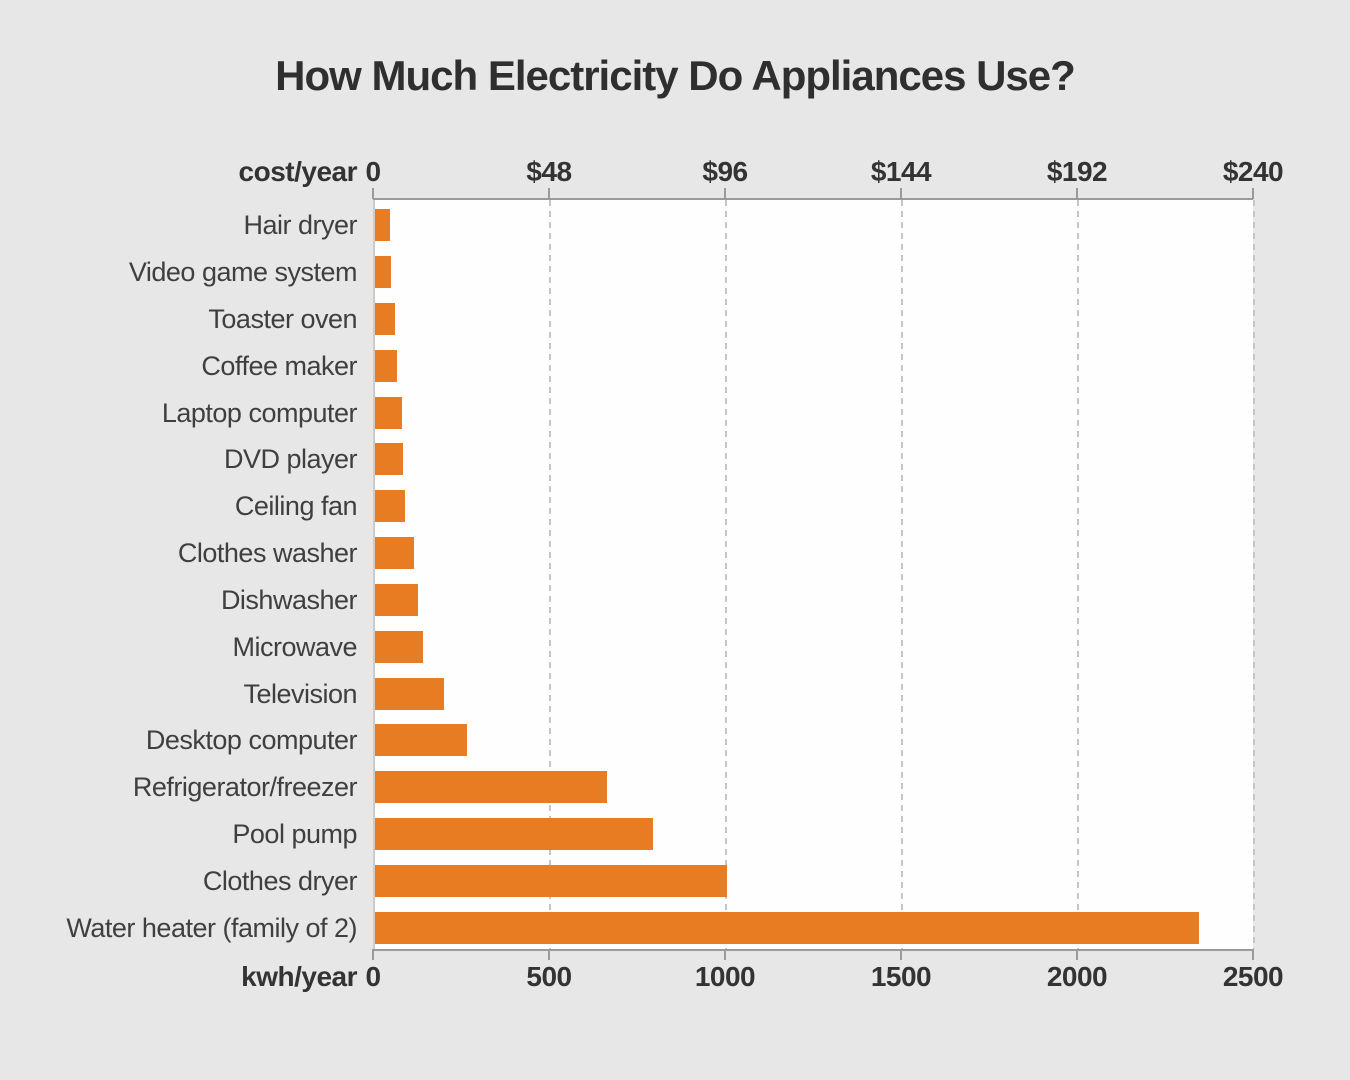 The width and height of the screenshot is (1350, 1080). What do you see at coordinates (290, 459) in the screenshot?
I see `category-label: DVD player` at bounding box center [290, 459].